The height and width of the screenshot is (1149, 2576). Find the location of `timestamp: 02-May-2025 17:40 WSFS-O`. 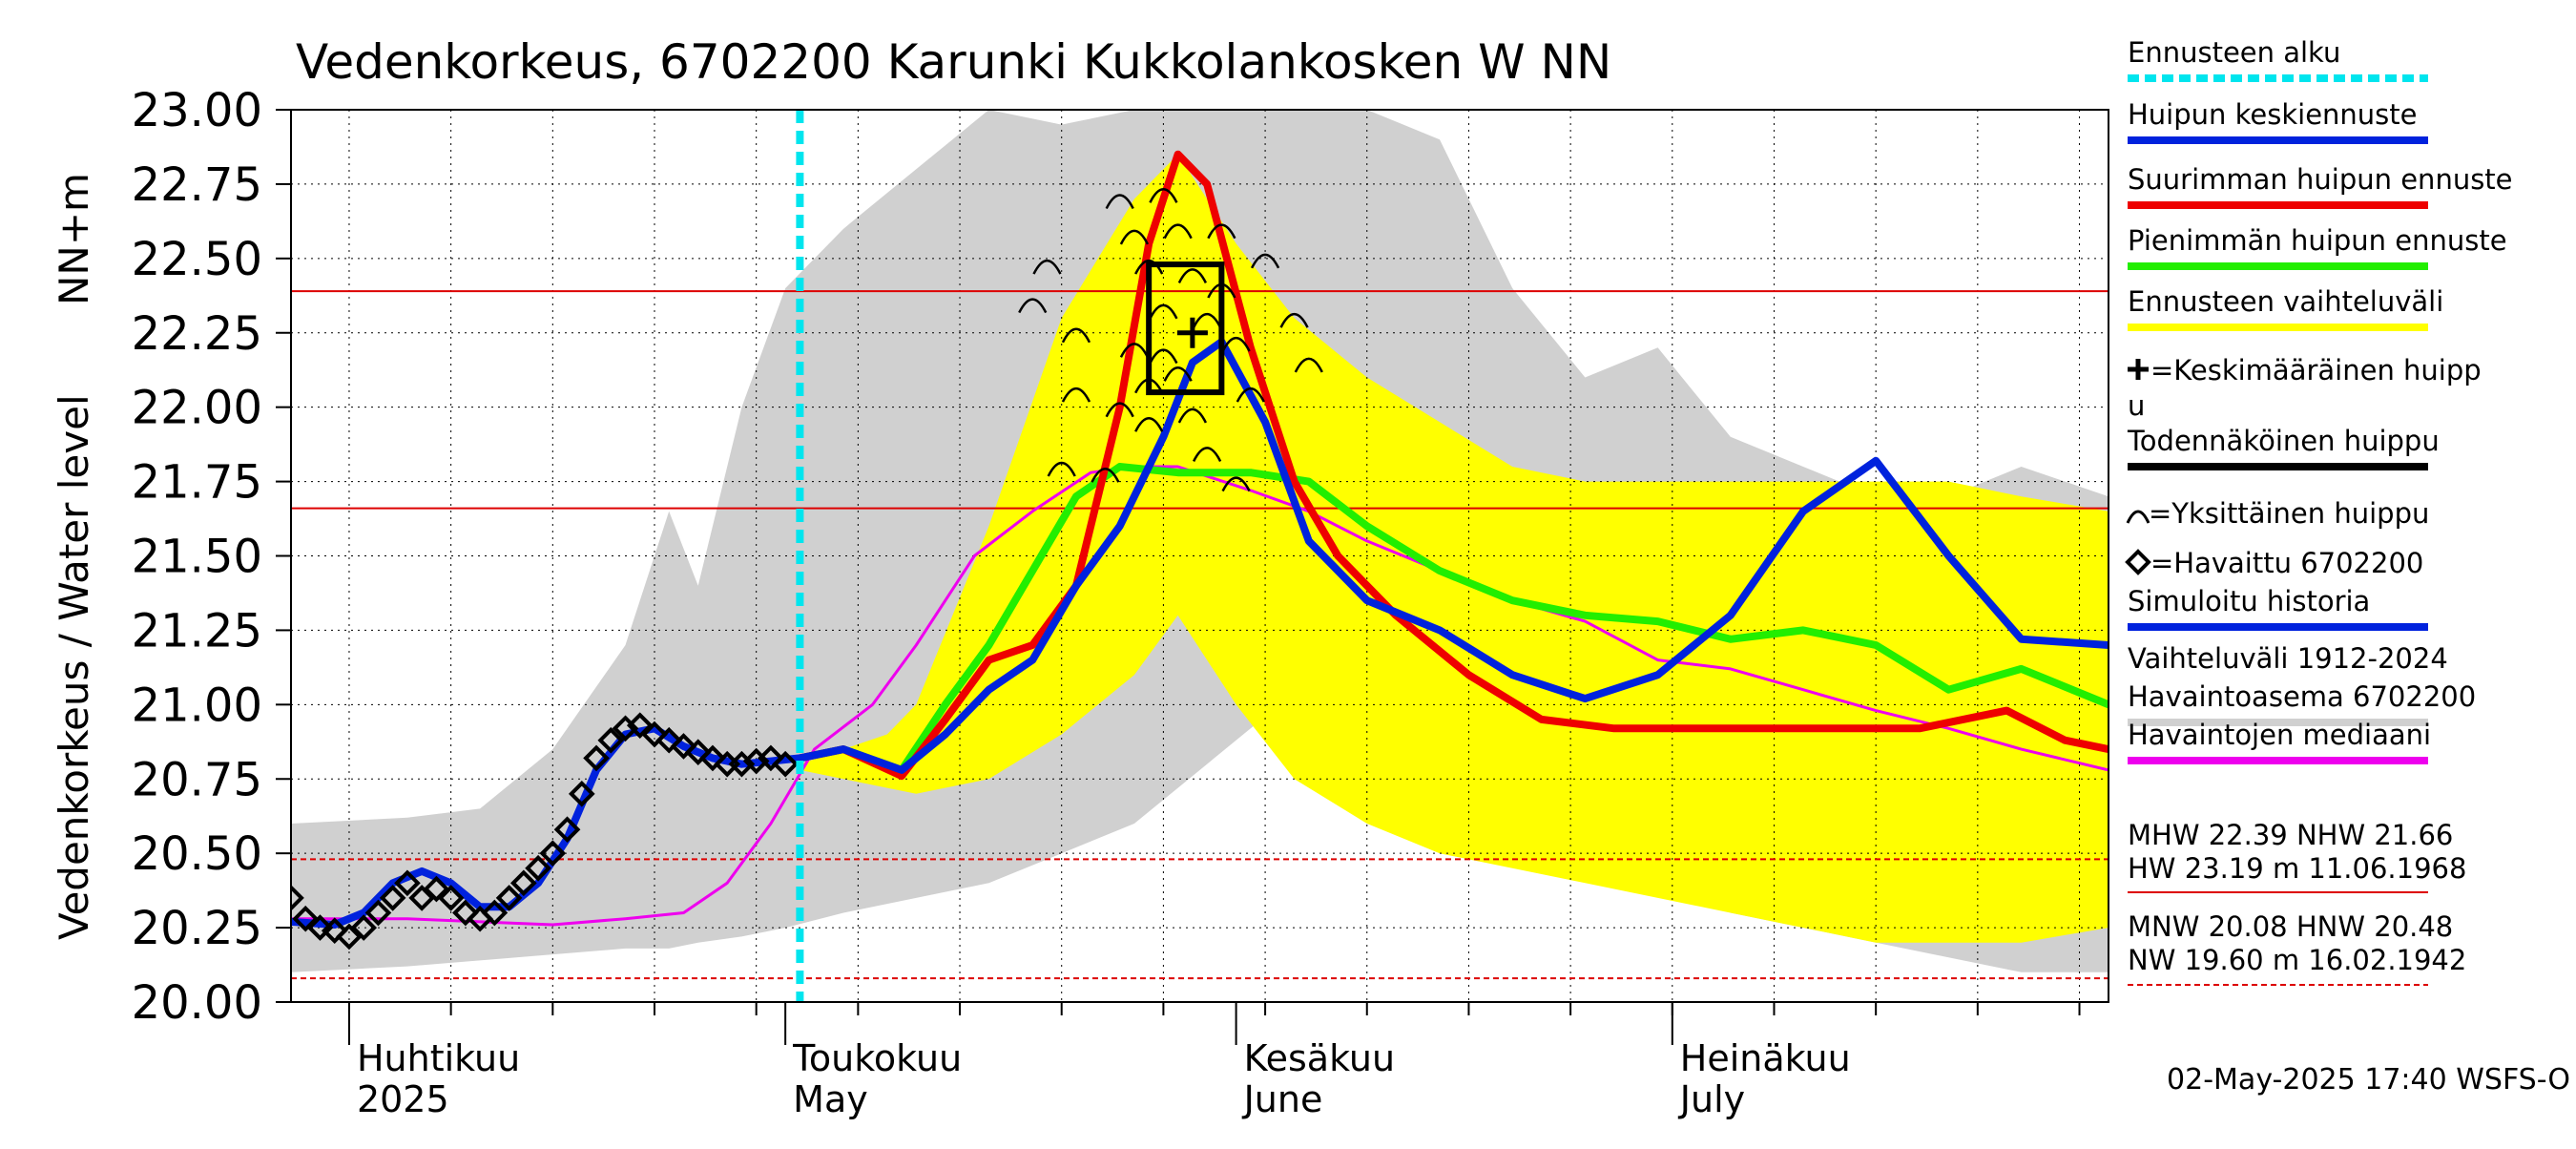

timestamp: 02-May-2025 17:40 WSFS-O is located at coordinates (2368, 1080).